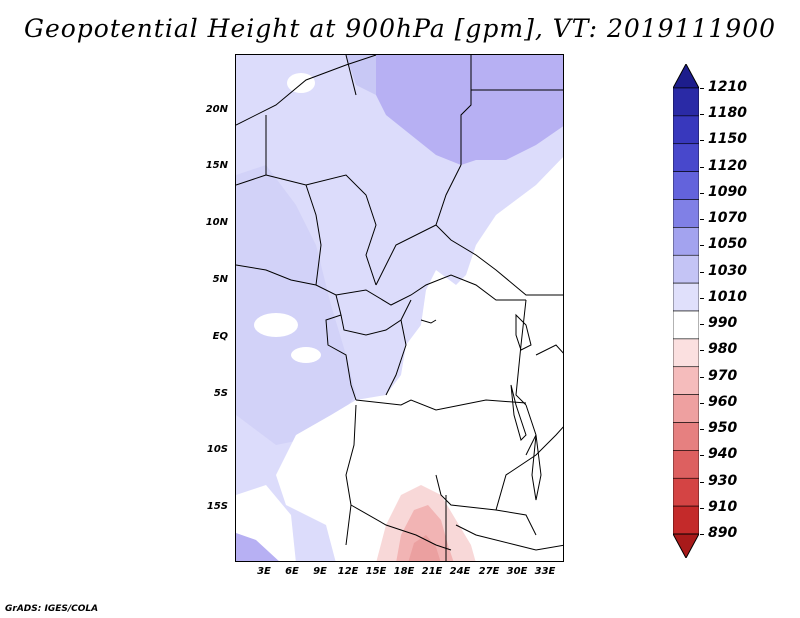  I want to click on field-purple-sw, so click(257, 547).